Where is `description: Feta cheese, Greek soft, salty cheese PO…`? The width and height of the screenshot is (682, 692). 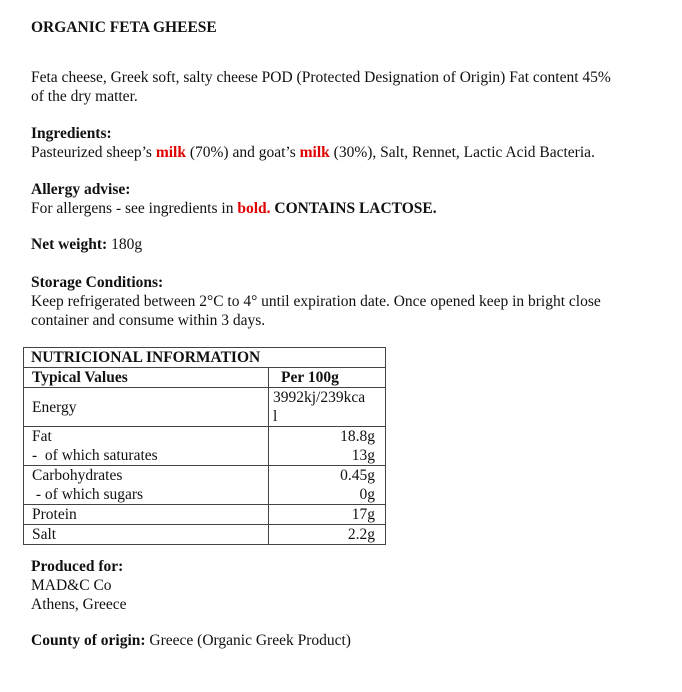
description: Feta cheese, Greek soft, salty cheese PO… is located at coordinates (321, 87).